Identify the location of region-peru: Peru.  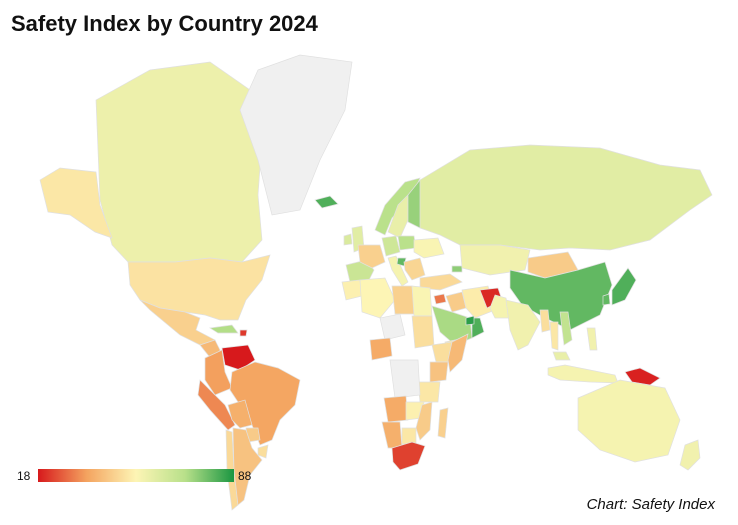
(216, 405).